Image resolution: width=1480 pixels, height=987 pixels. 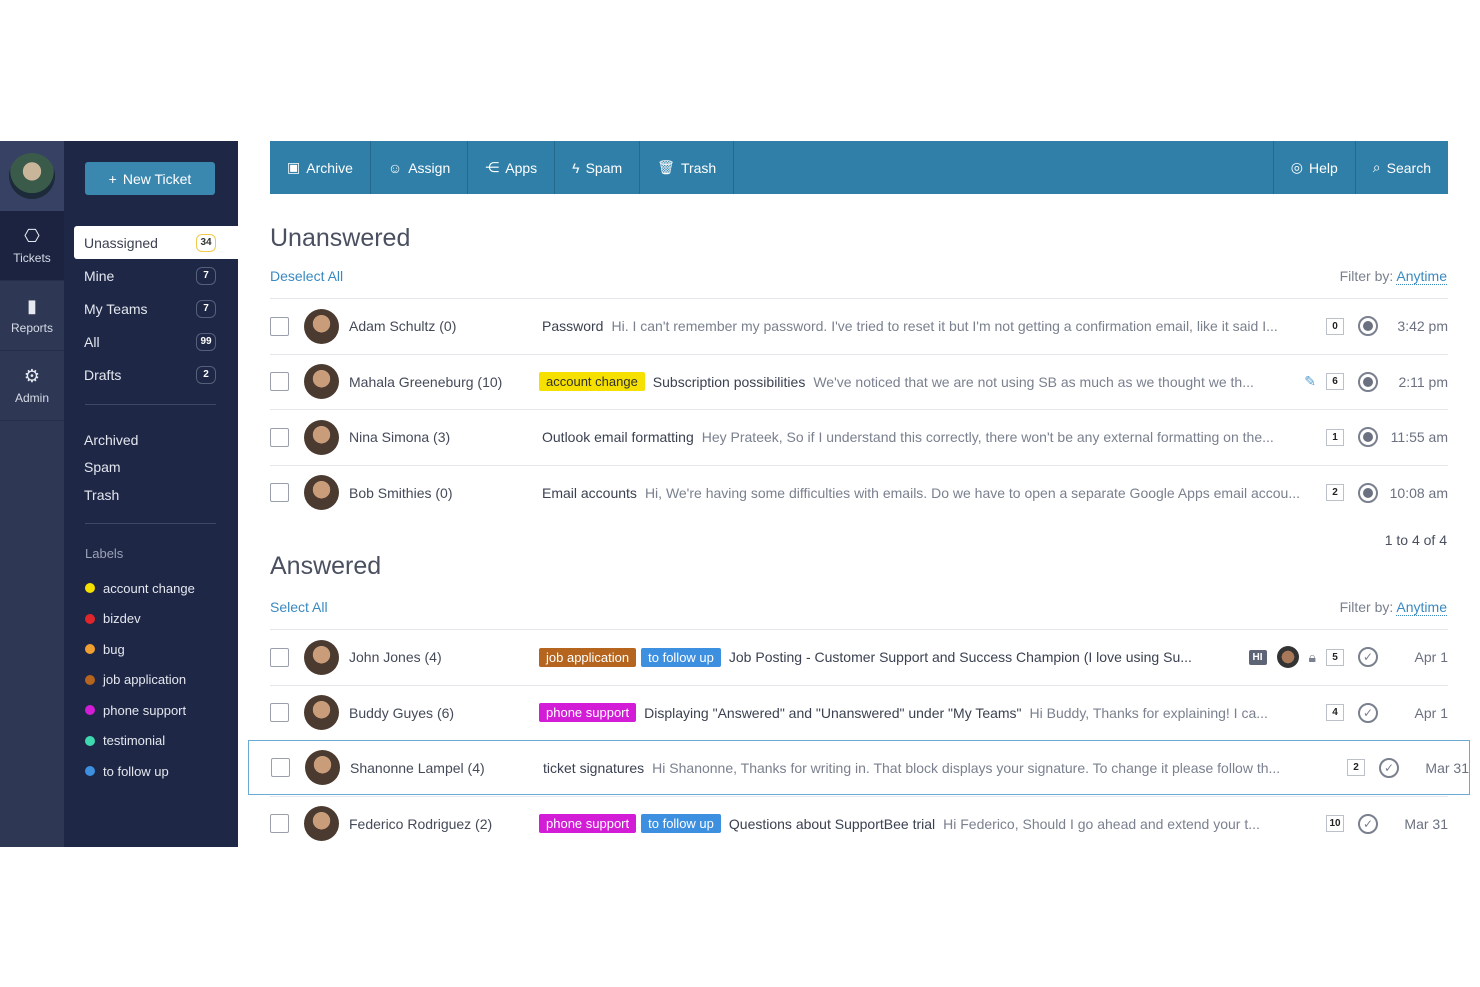 What do you see at coordinates (1376, 167) in the screenshot?
I see `search-icon: ⌕` at bounding box center [1376, 167].